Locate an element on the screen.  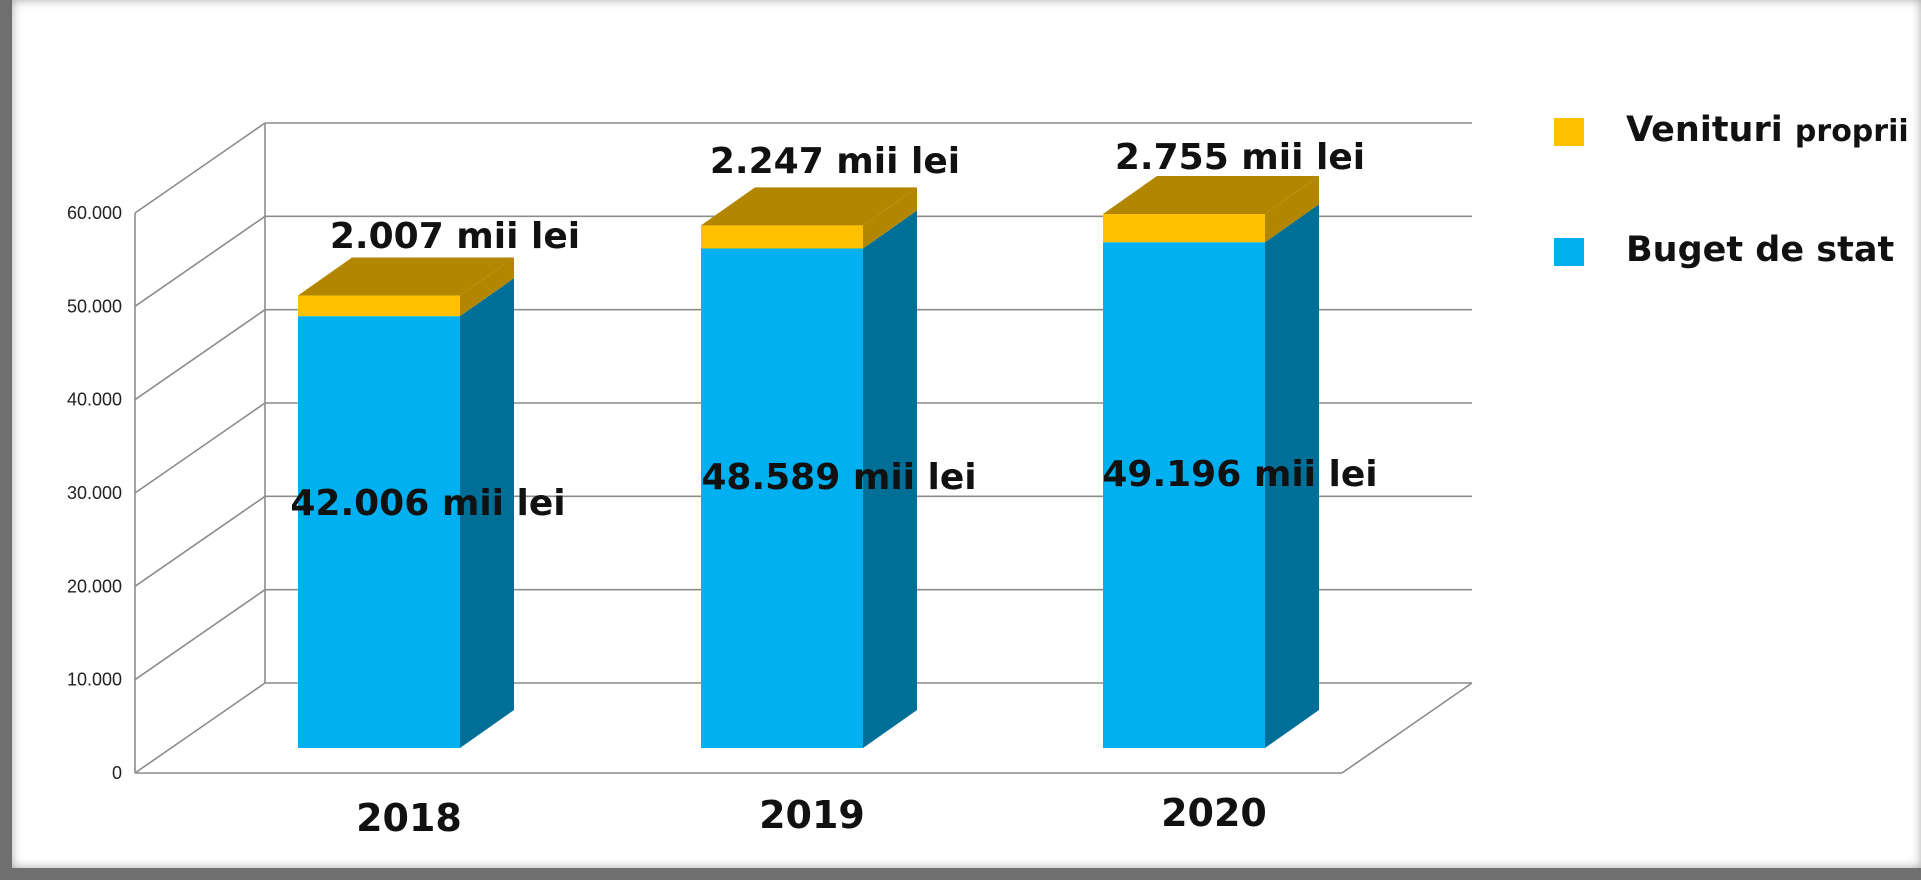
data-label: 2.755 mii lei is located at coordinates (1240, 157).